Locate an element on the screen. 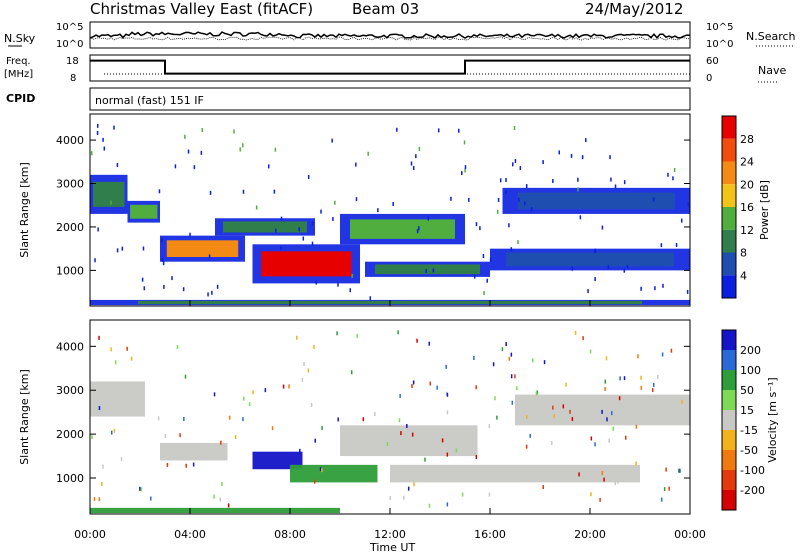  nave-label: Nave is located at coordinates (772, 70).